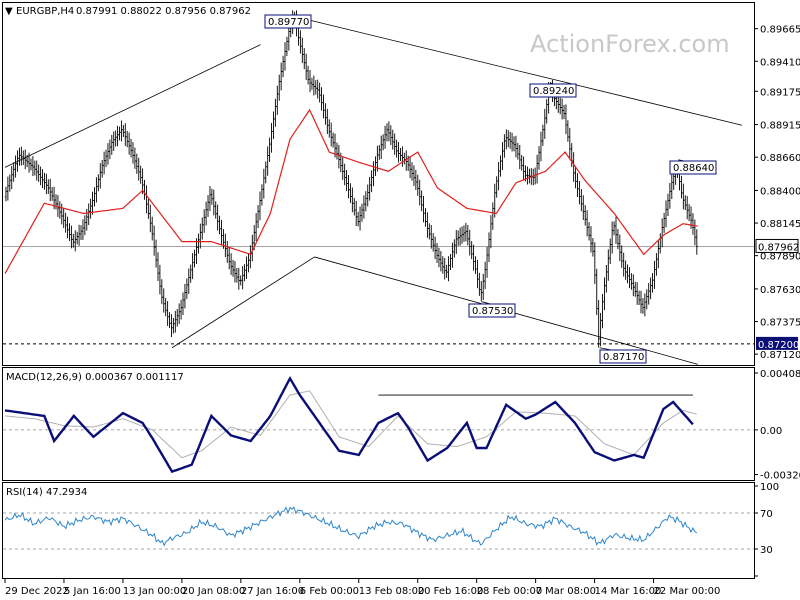  What do you see at coordinates (213, 591) in the screenshot?
I see `time-tick-label: 20 Jan 08:00` at bounding box center [213, 591].